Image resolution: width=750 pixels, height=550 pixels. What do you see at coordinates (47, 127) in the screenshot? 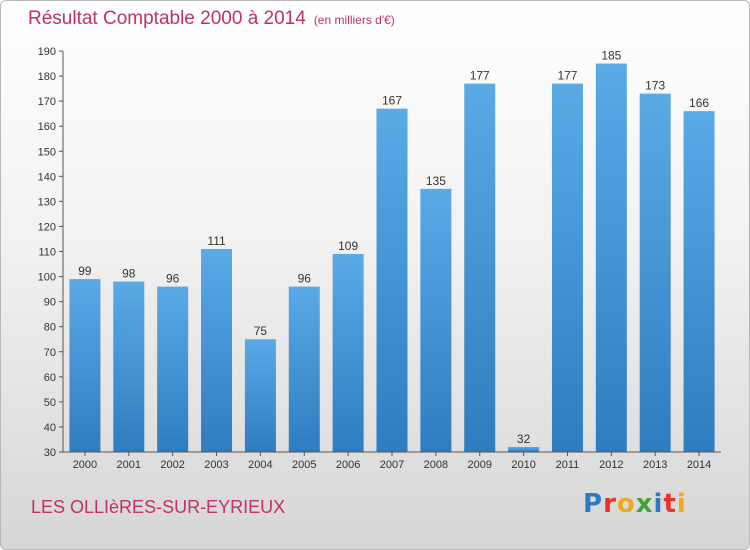
I see `y-tick-label: 160` at bounding box center [47, 127].